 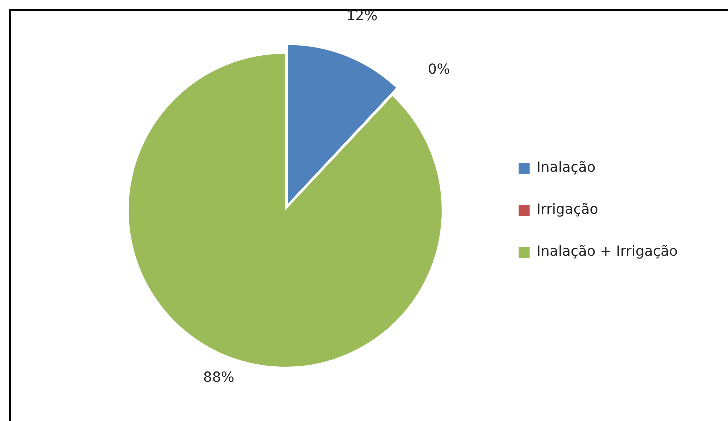 What do you see at coordinates (567, 210) in the screenshot?
I see `legend-label: Irrigação` at bounding box center [567, 210].